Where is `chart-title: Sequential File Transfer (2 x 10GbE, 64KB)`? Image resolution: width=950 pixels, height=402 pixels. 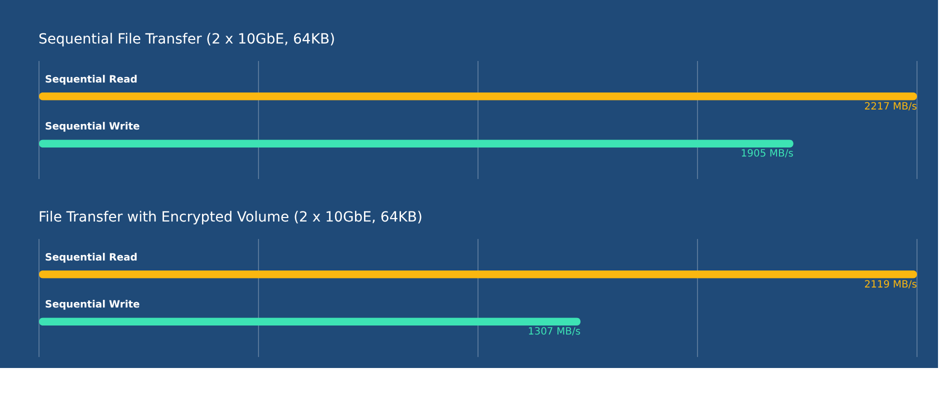 chart-title: Sequential File Transfer (2 x 10GbE, 64KB) is located at coordinates (187, 40).